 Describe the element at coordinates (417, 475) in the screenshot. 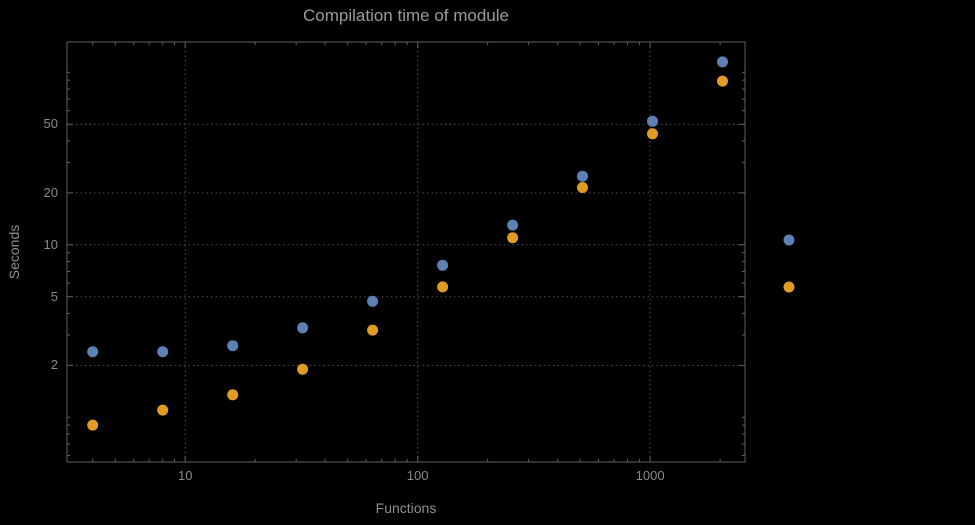

I see `x-tick-label: 100` at that location.